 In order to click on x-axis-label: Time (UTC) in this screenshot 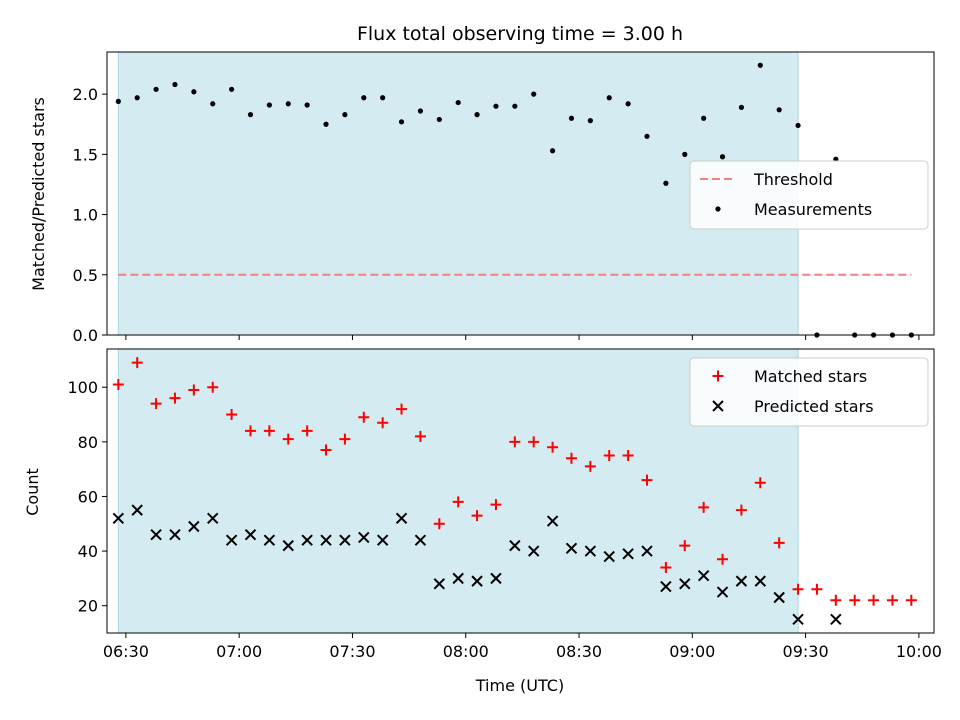, I will do `click(519, 685)`.